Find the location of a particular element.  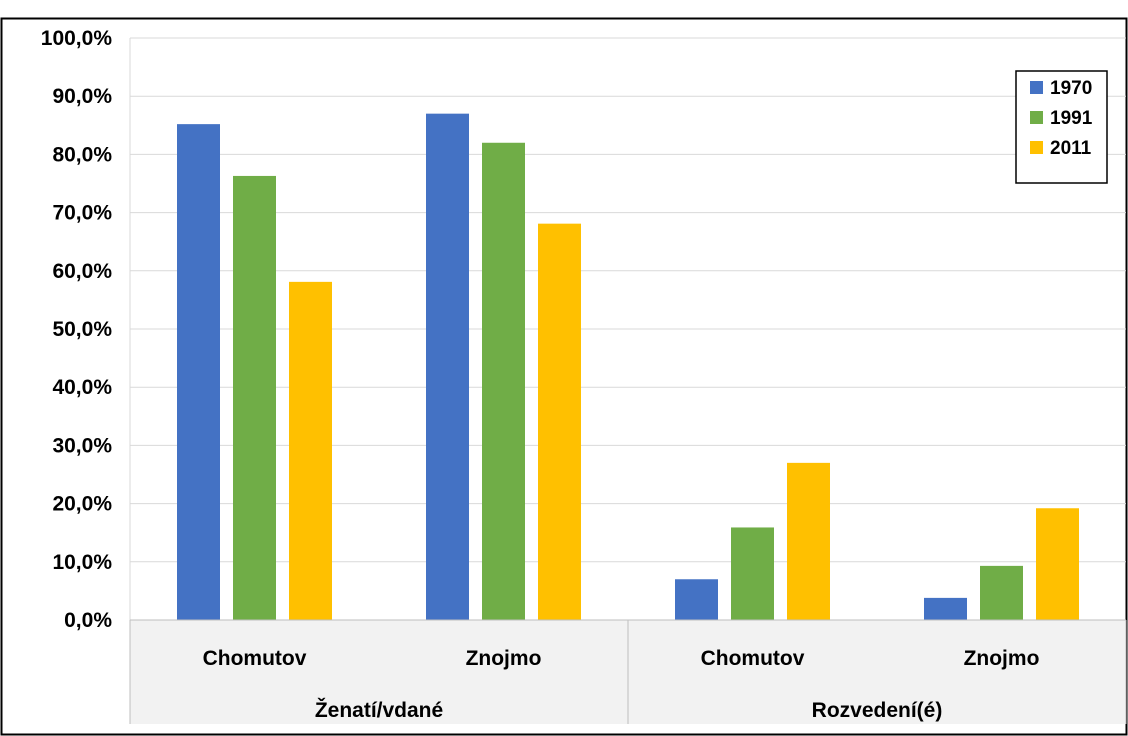

y-tick-label: 90,0% is located at coordinates (82, 96).